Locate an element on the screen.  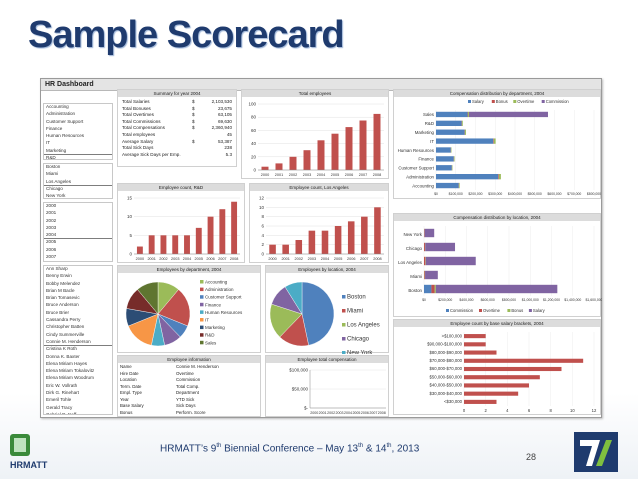
list-item: 2007 is located at coordinates (51, 257).